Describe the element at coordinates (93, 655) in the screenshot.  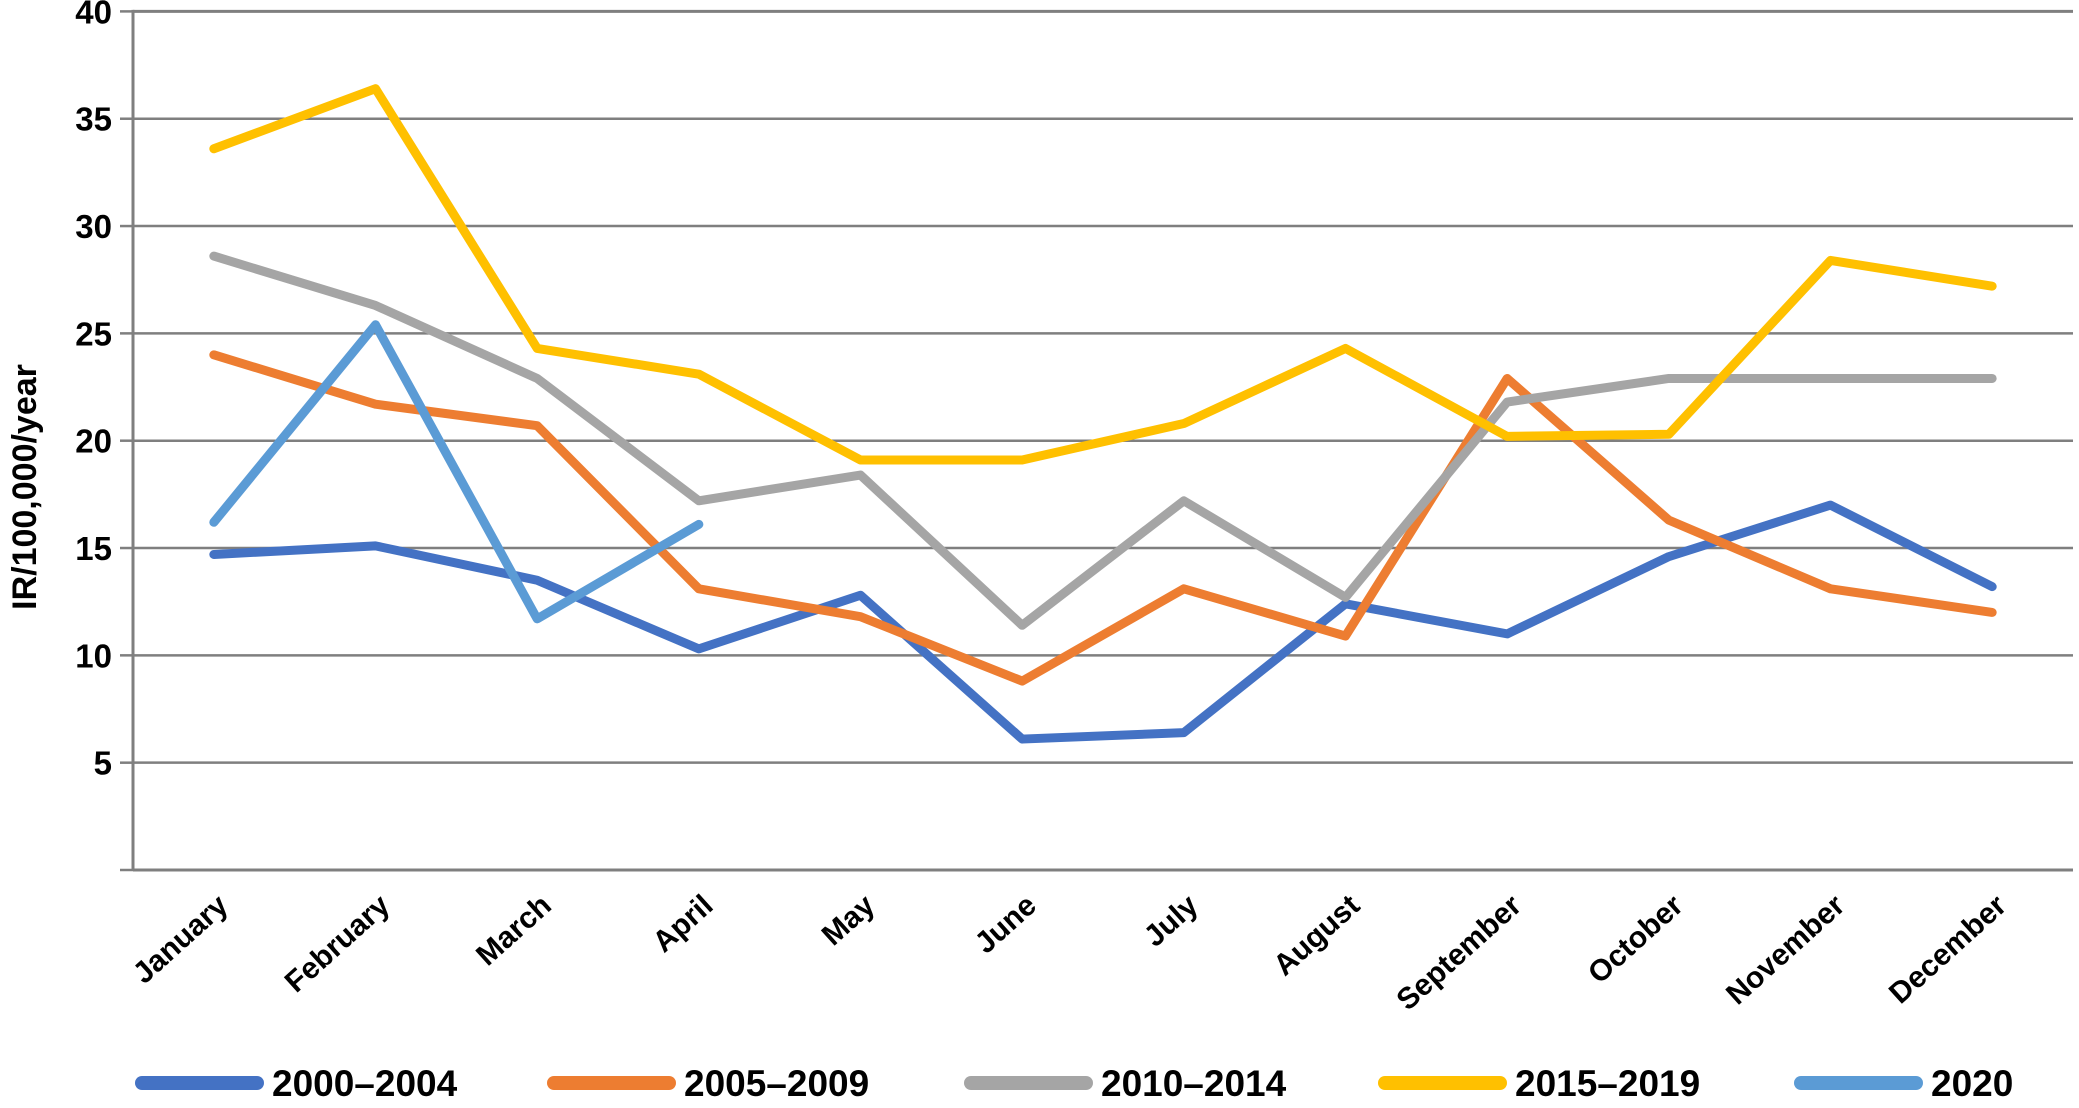
I see `y-axis-tick-label: 10` at that location.